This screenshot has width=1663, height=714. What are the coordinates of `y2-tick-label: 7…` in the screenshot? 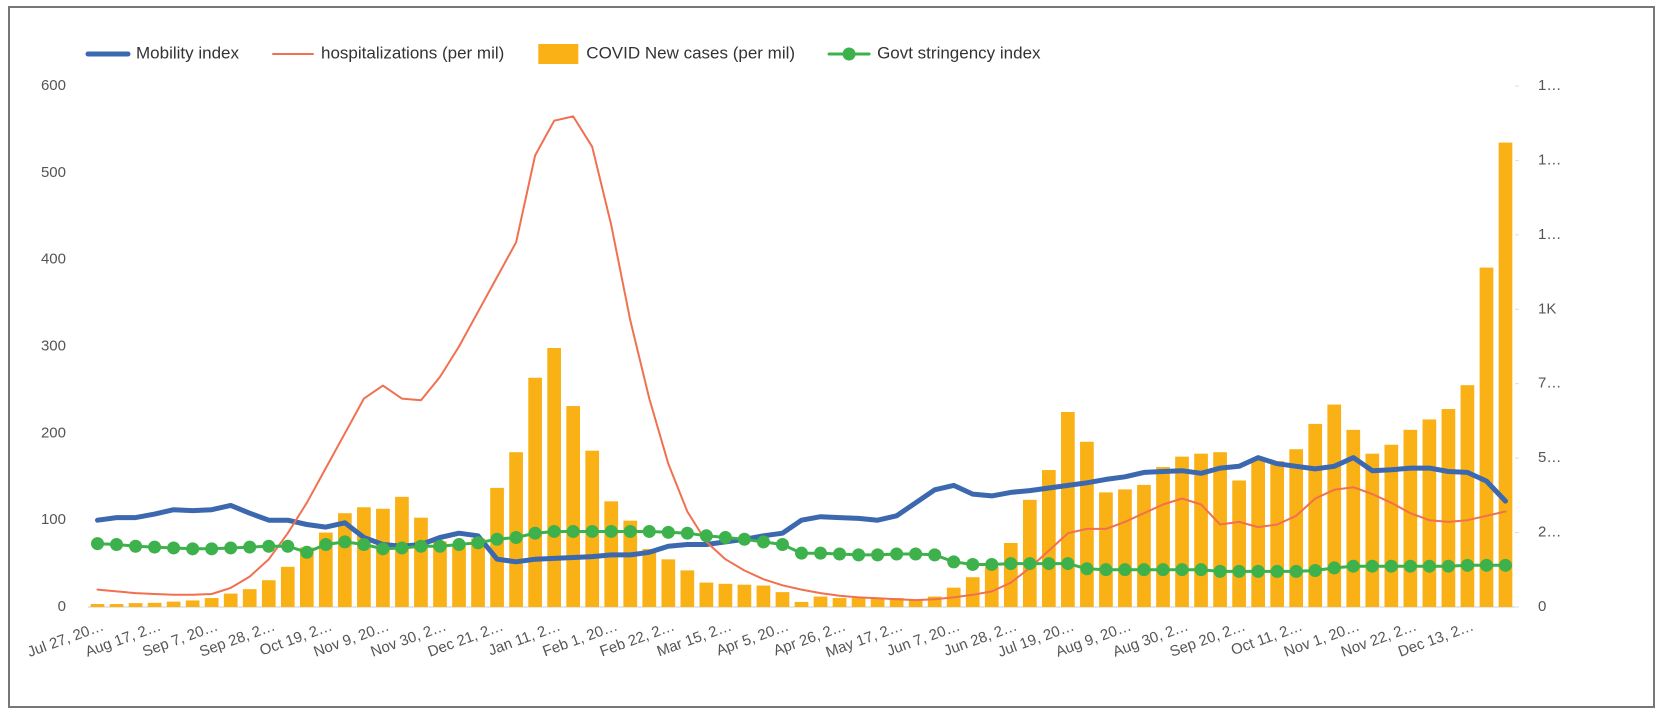 It's located at (1549, 383).